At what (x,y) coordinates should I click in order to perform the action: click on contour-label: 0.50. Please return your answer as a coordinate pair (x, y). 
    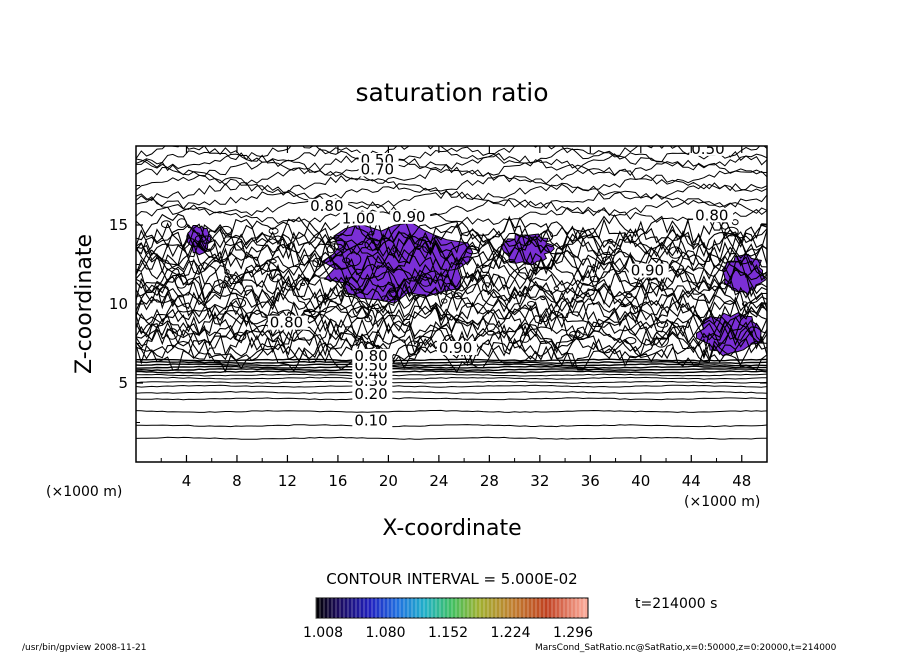
    Looking at the image, I should click on (707, 149).